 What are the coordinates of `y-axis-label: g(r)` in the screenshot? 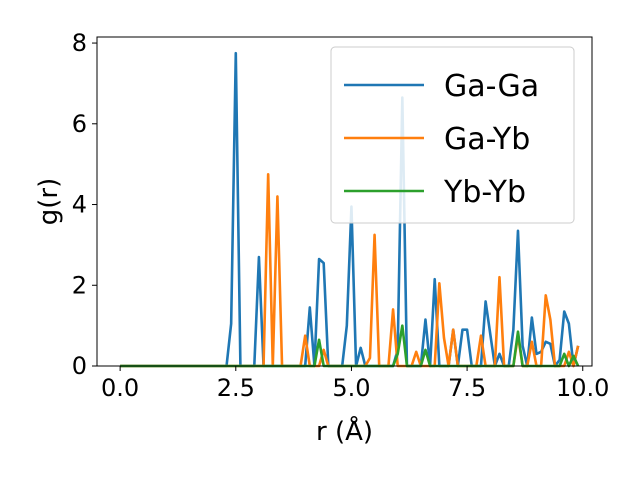 It's located at (49, 201).